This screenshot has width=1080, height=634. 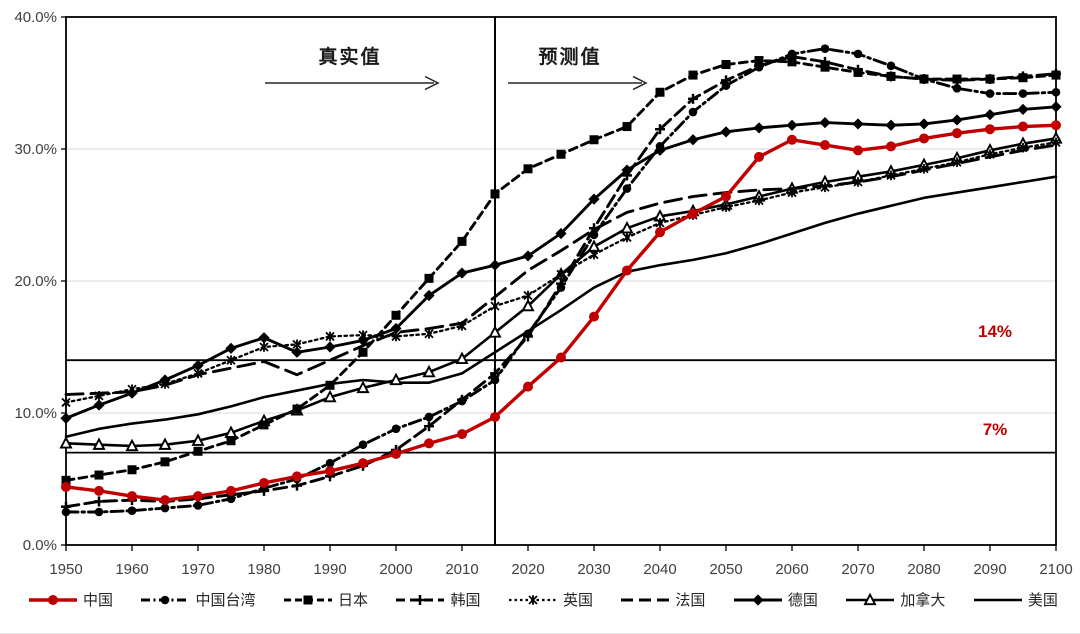 What do you see at coordinates (263, 569) in the screenshot?
I see `x-tick-label: 1980` at bounding box center [263, 569].